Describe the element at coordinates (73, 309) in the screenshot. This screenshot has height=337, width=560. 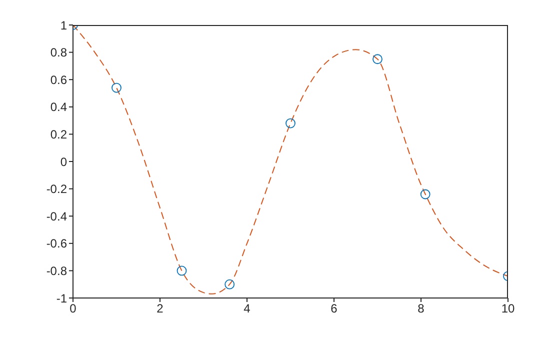
I see `x-tick-label: 0` at that location.